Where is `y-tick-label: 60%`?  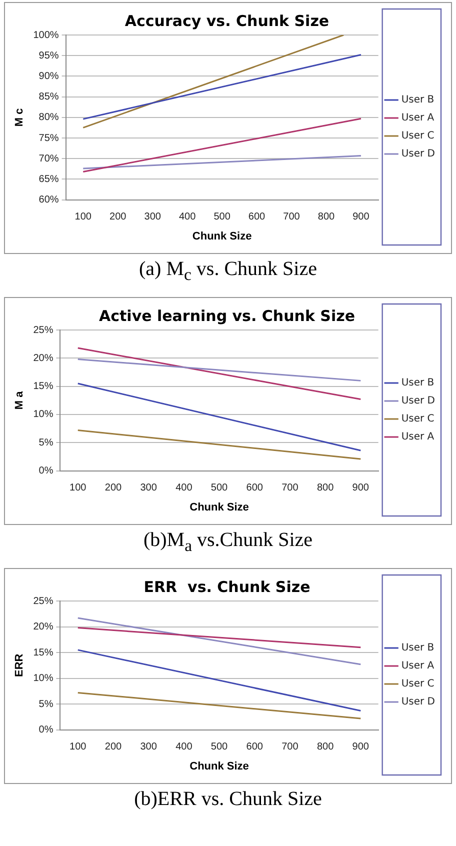 y-tick-label: 60% is located at coordinates (48, 200).